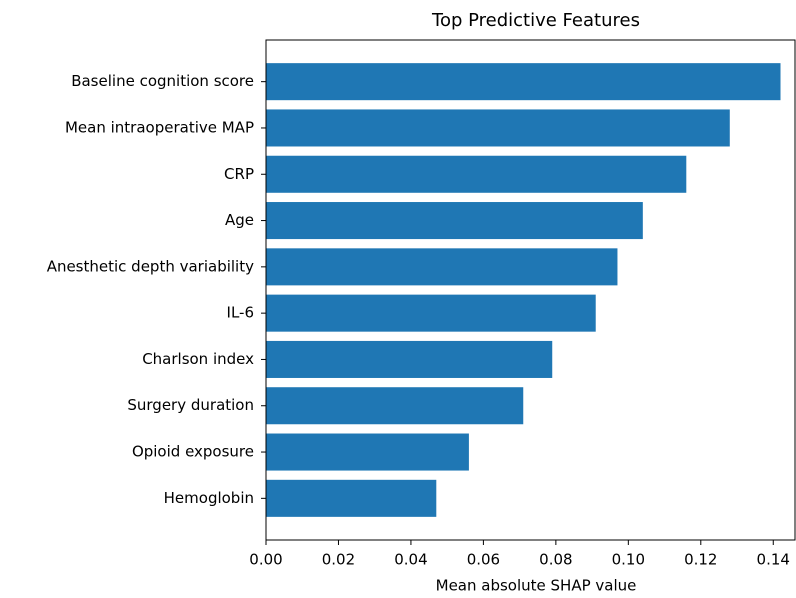 The image size is (796, 598). I want to click on y-tick-label: Hemoglobin, so click(209, 498).